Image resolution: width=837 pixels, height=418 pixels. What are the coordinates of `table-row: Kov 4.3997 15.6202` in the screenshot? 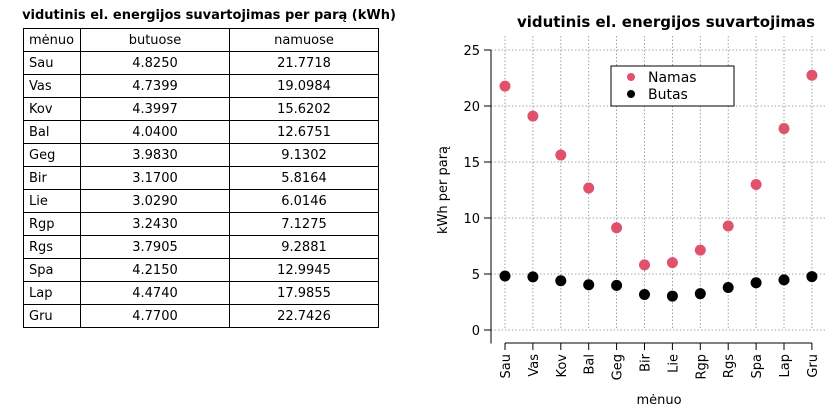 It's located at (201, 109).